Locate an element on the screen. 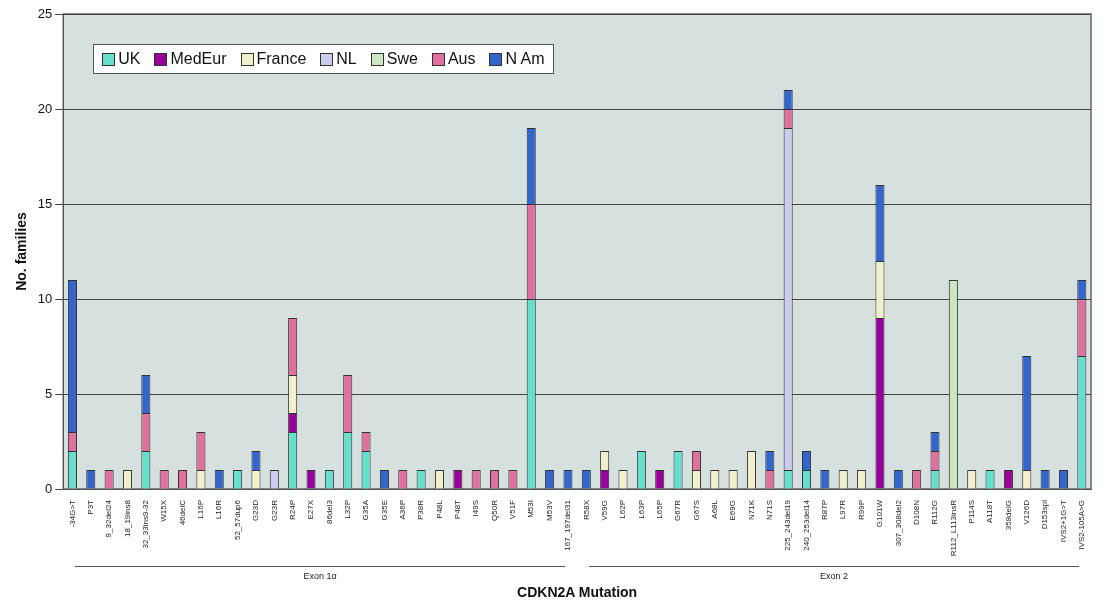 This screenshot has width=1109, height=606. x-tick-label: A118T is located at coordinates (990, 511).